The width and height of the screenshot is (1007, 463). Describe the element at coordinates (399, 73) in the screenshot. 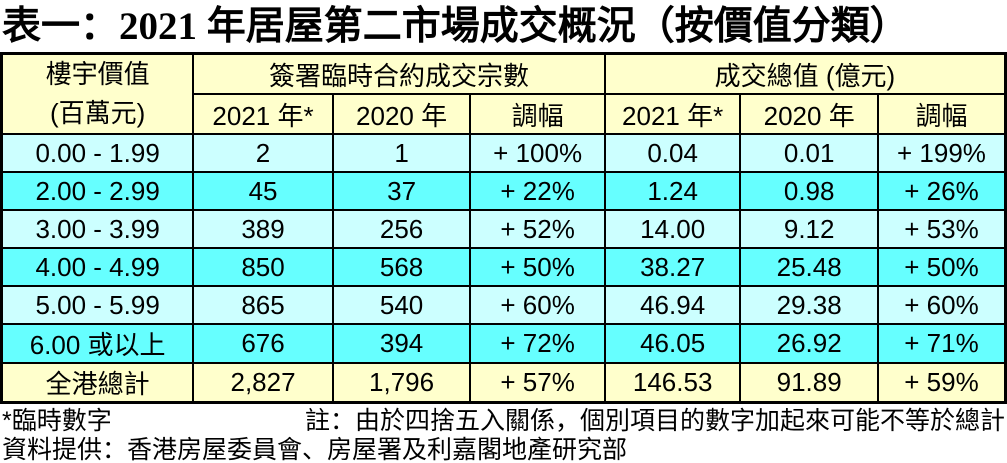

I see `col-group-transactions: 簽署臨時合約成交宗數` at that location.